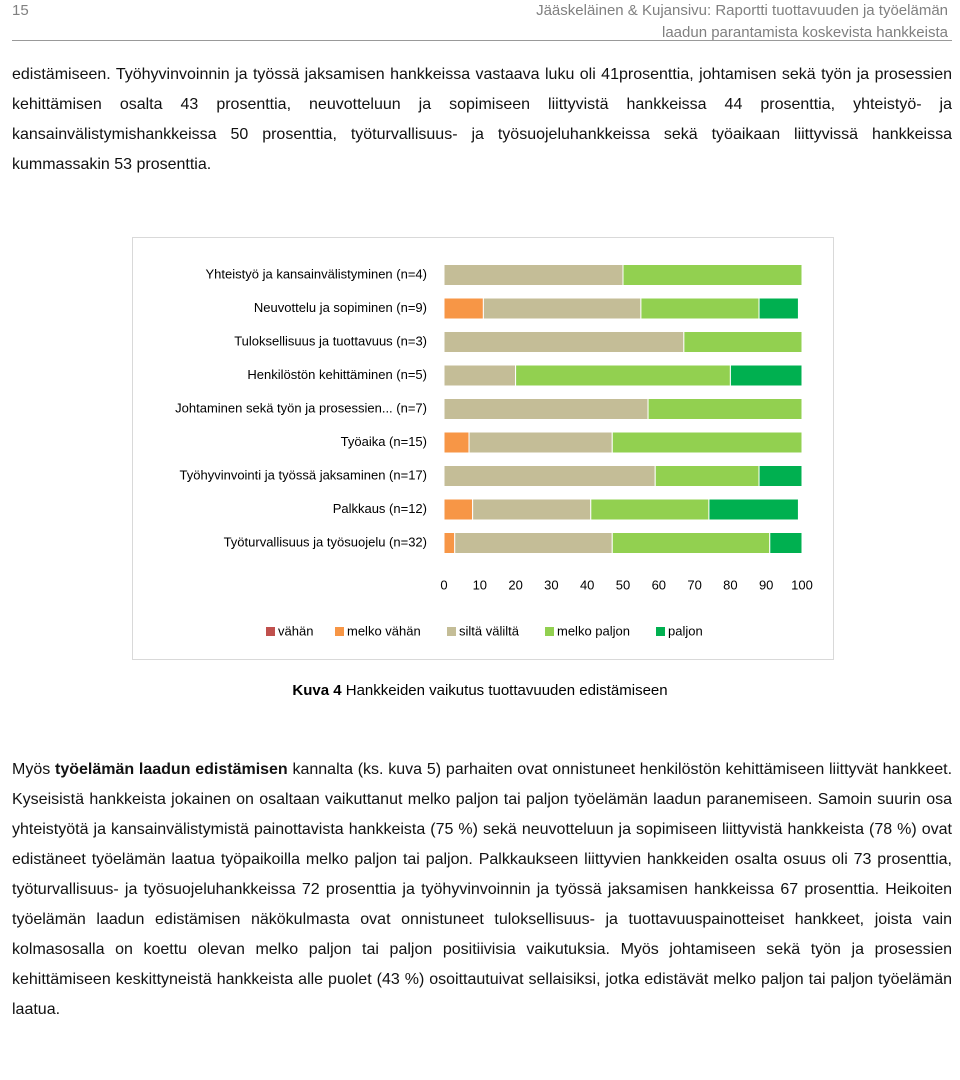 This screenshot has width=960, height=1080. Describe the element at coordinates (623, 584) in the screenshot. I see `x-tick-label: 50` at that location.